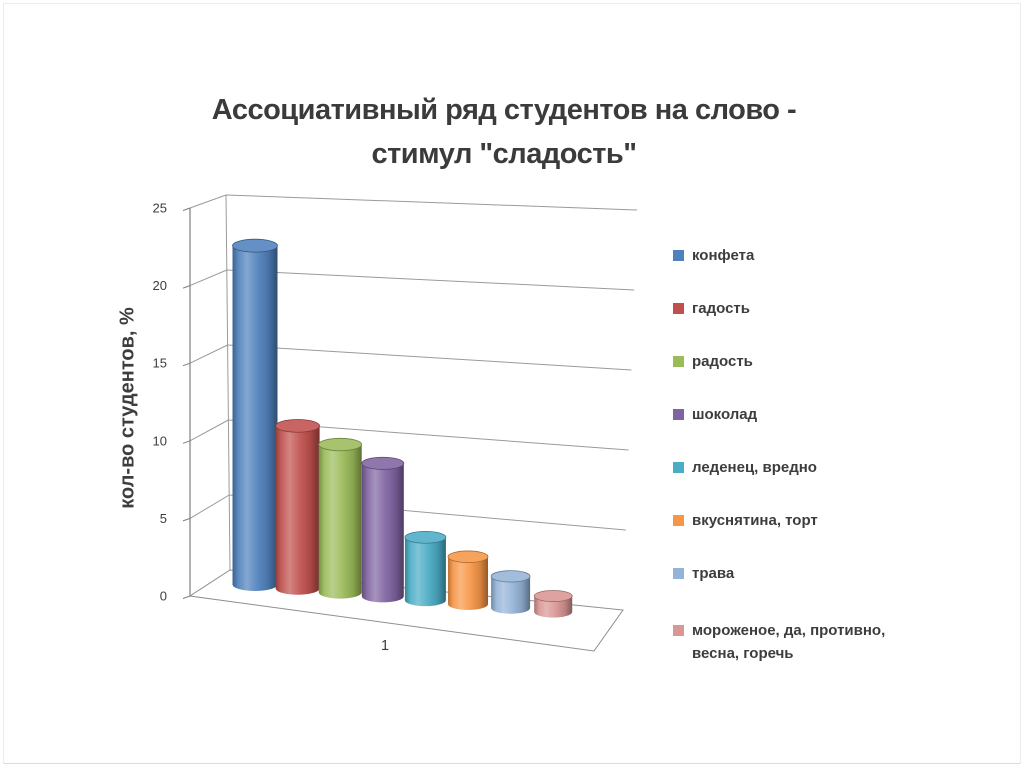 This screenshot has height=767, width=1024. Describe the element at coordinates (163, 518) in the screenshot. I see `y-tick-label: 5` at that location.